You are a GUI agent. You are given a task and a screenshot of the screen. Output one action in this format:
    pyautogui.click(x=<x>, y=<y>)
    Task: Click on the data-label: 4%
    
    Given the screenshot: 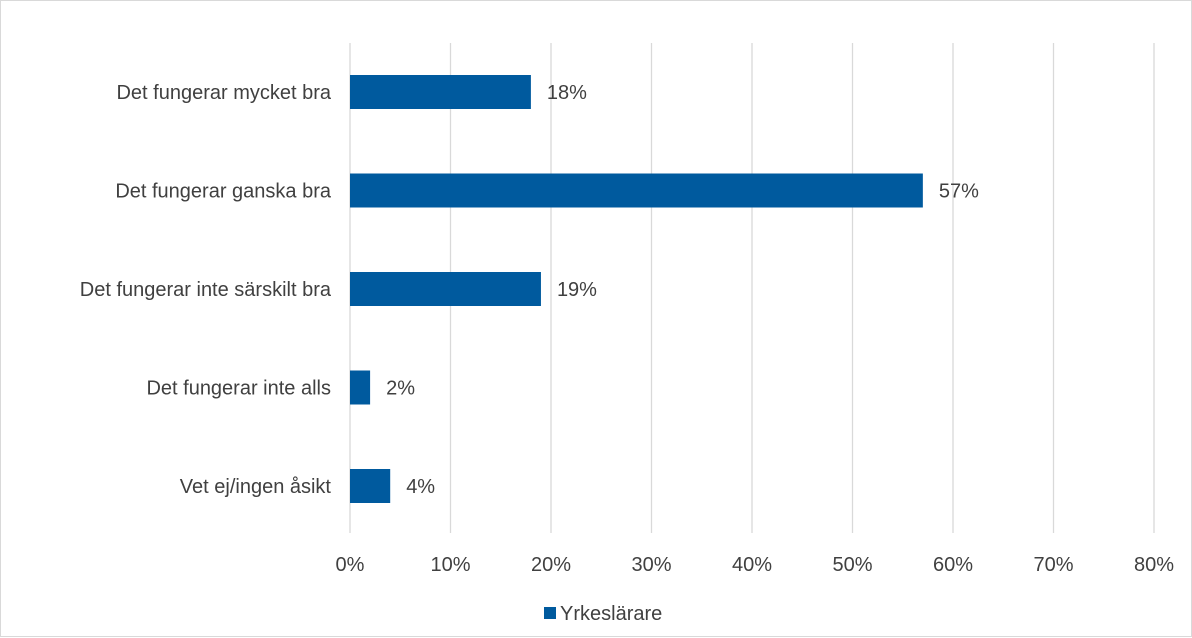 What is the action you would take?
    pyautogui.click(x=420, y=487)
    